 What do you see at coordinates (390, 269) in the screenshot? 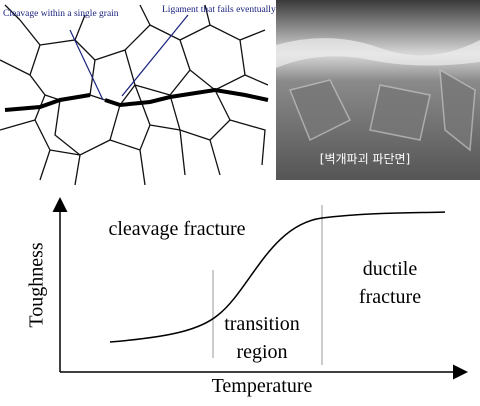
I see `ductile-region-label: ductile` at bounding box center [390, 269].